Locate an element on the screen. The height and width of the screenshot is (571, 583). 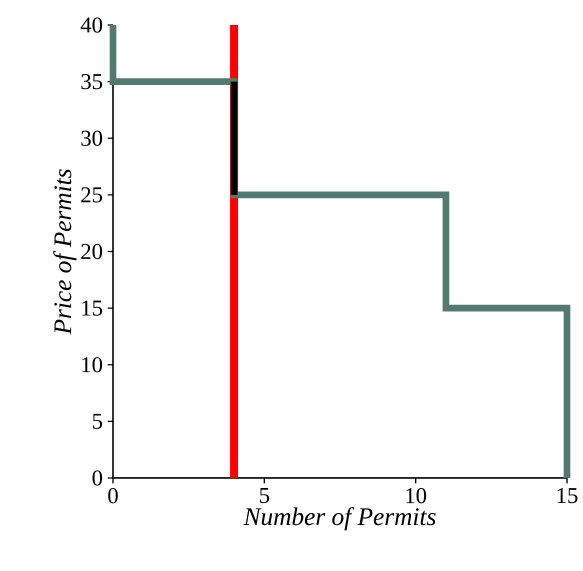
y-tick-label: 0 is located at coordinates (97, 478).